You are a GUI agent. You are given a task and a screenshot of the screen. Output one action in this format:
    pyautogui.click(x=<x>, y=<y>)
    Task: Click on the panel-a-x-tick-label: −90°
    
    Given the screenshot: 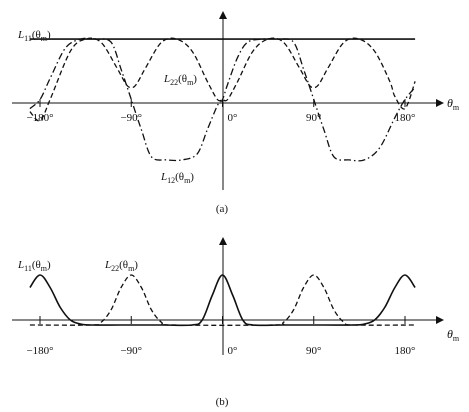 What is the action you would take?
    pyautogui.click(x=131, y=118)
    